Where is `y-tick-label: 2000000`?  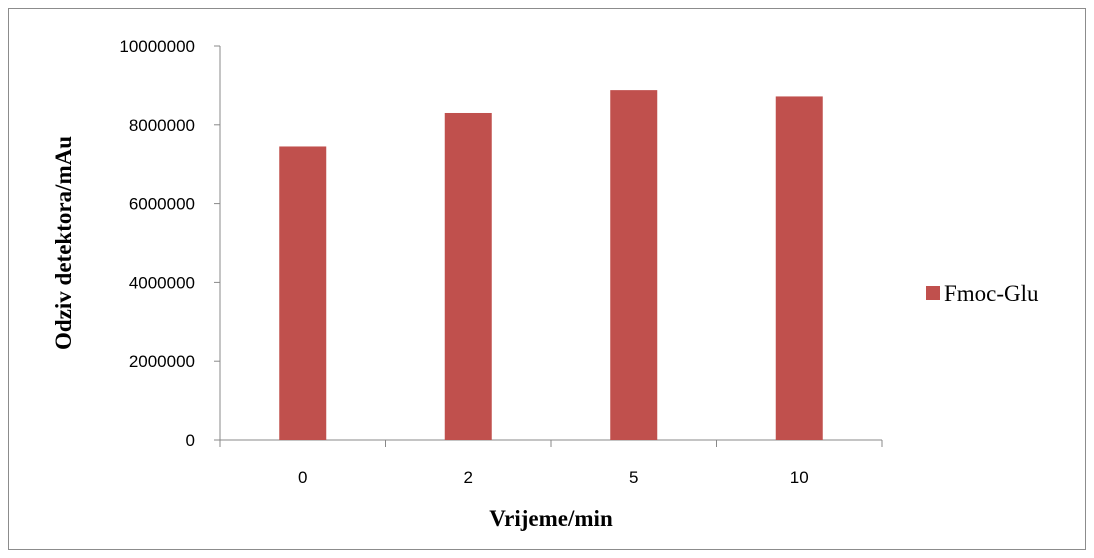
y-tick-label: 2000000 is located at coordinates (162, 361).